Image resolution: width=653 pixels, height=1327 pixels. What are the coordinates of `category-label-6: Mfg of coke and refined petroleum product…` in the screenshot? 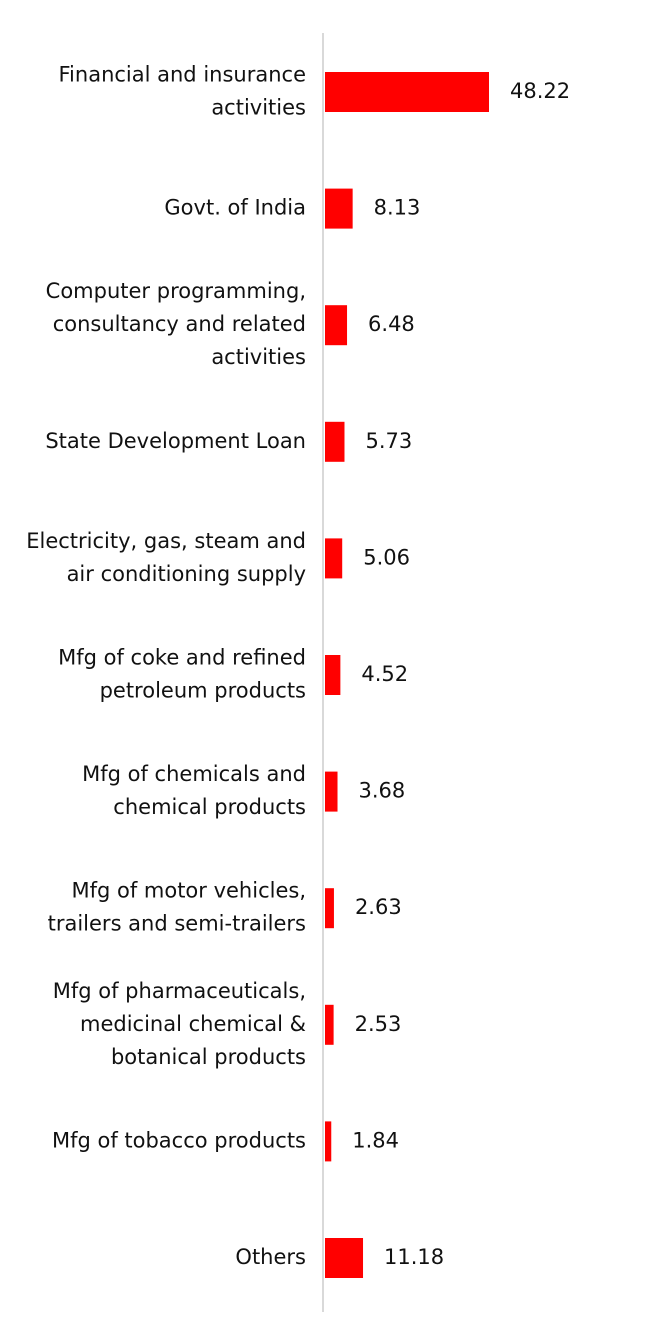 It's located at (182, 674).